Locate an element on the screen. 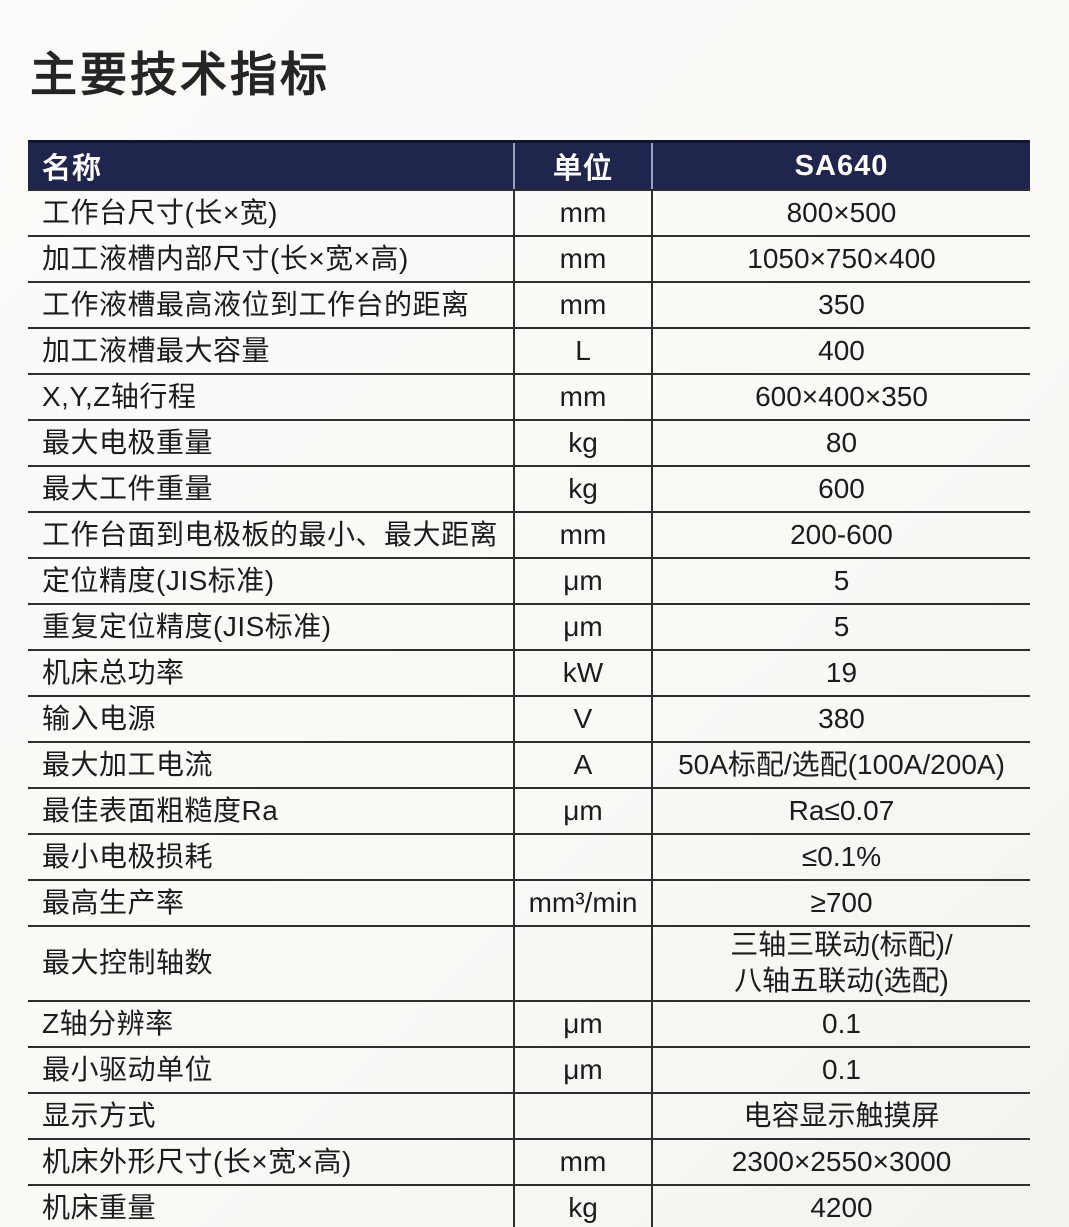 This screenshot has height=1227, width=1069. table-row: 重复定位精度(JIS标准) μm 5 is located at coordinates (529, 626).